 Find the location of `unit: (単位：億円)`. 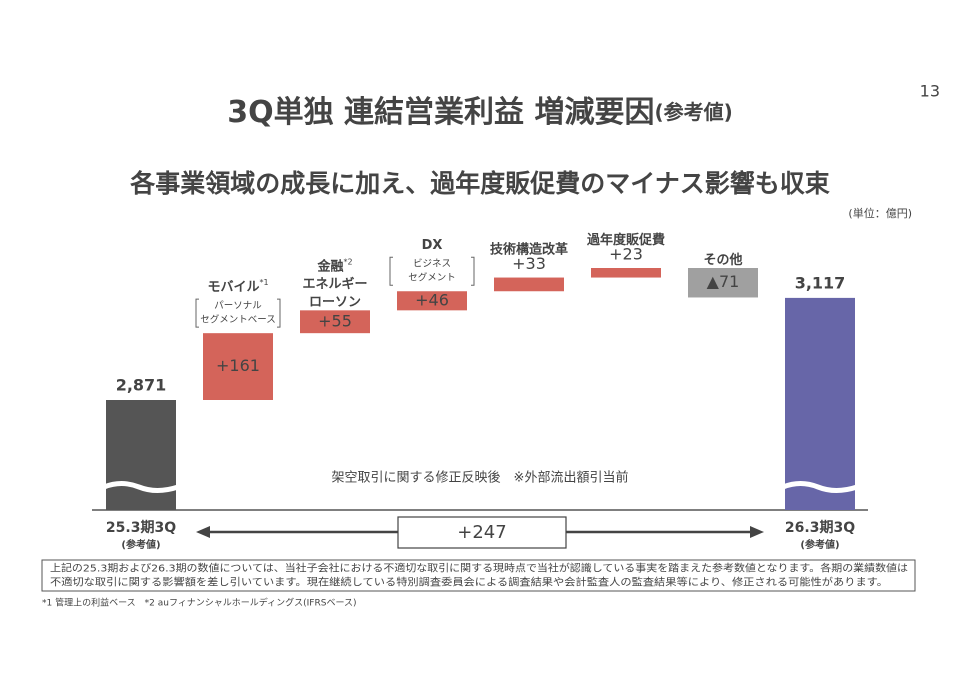

unit: (単位：億円) is located at coordinates (880, 213).